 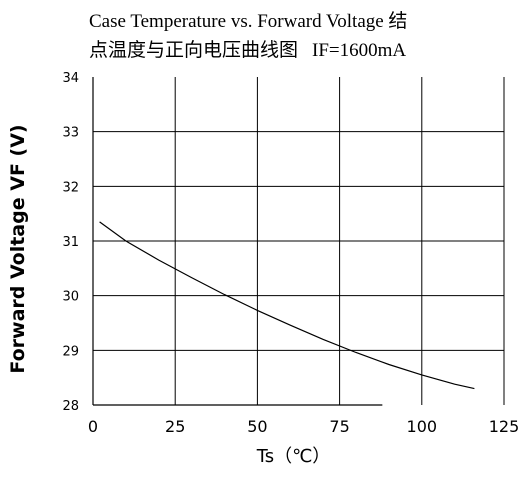 I want to click on y-tick-30: 30, so click(x=70, y=297).